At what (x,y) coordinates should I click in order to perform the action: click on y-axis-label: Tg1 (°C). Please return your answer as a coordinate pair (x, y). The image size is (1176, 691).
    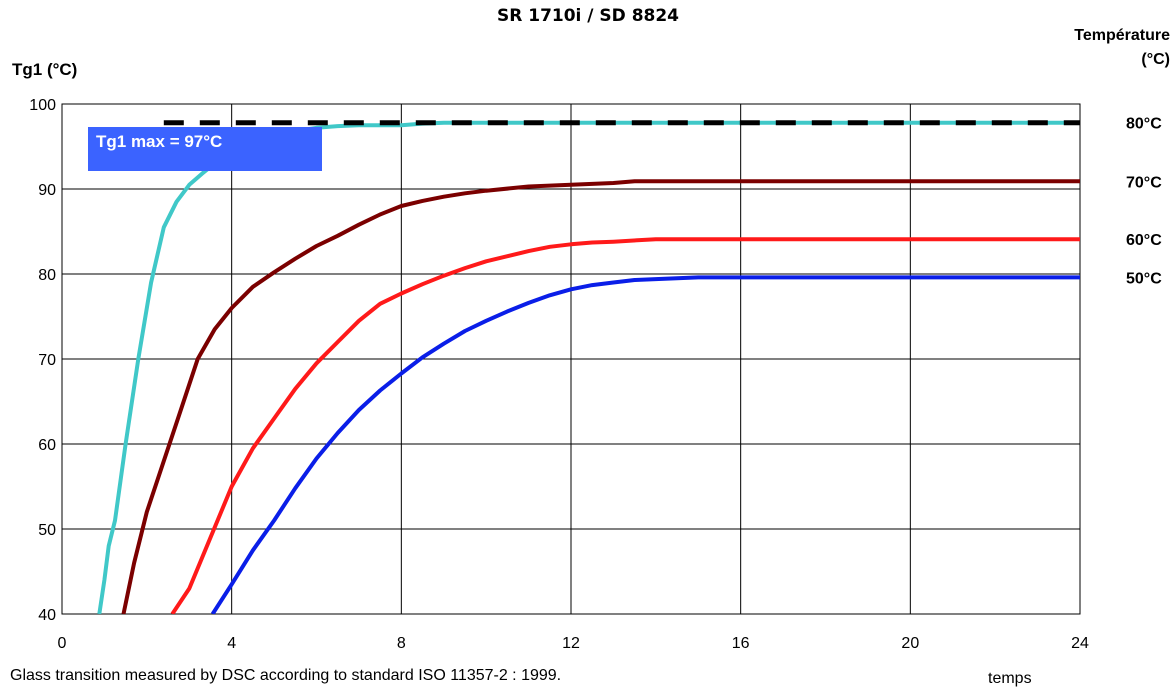
    Looking at the image, I should click on (45, 69).